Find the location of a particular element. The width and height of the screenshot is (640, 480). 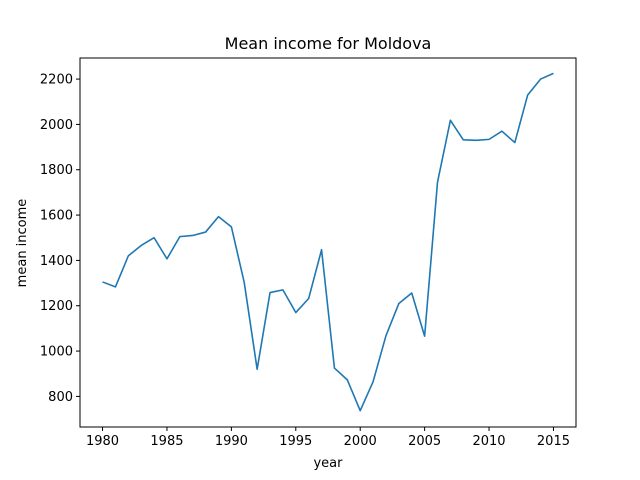

x-tick-label: 1985 is located at coordinates (166, 441).